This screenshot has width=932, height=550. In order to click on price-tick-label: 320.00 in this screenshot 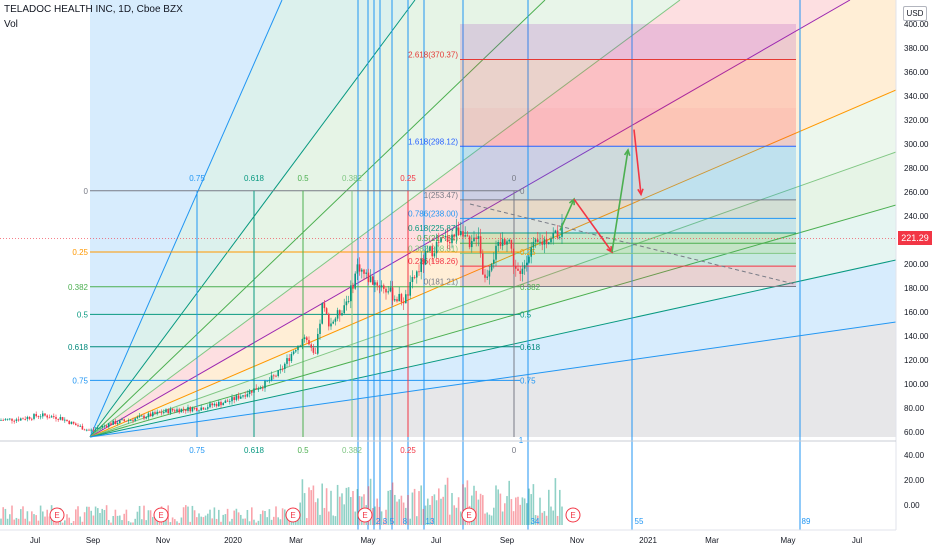, I will do `click(916, 120)`.